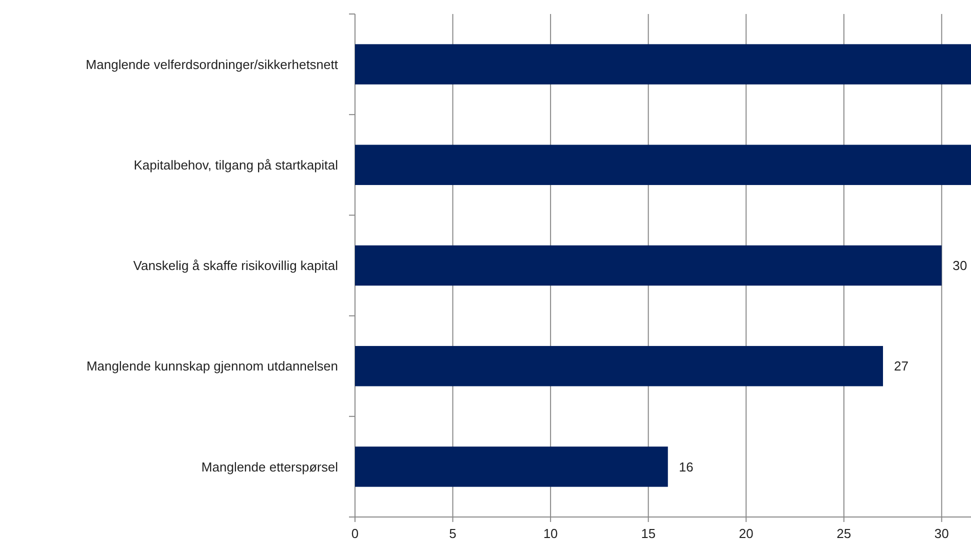 Image resolution: width=971 pixels, height=547 pixels. Describe the element at coordinates (269, 466) in the screenshot. I see `y-tick-label: Manglende etterspørsel` at that location.